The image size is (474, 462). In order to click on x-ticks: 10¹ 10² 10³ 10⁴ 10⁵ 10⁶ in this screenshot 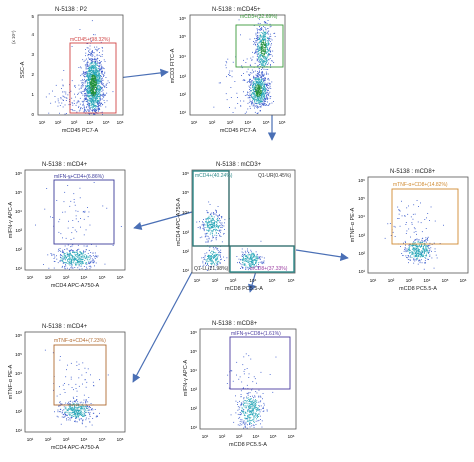, I will do `click(81, 122)`.